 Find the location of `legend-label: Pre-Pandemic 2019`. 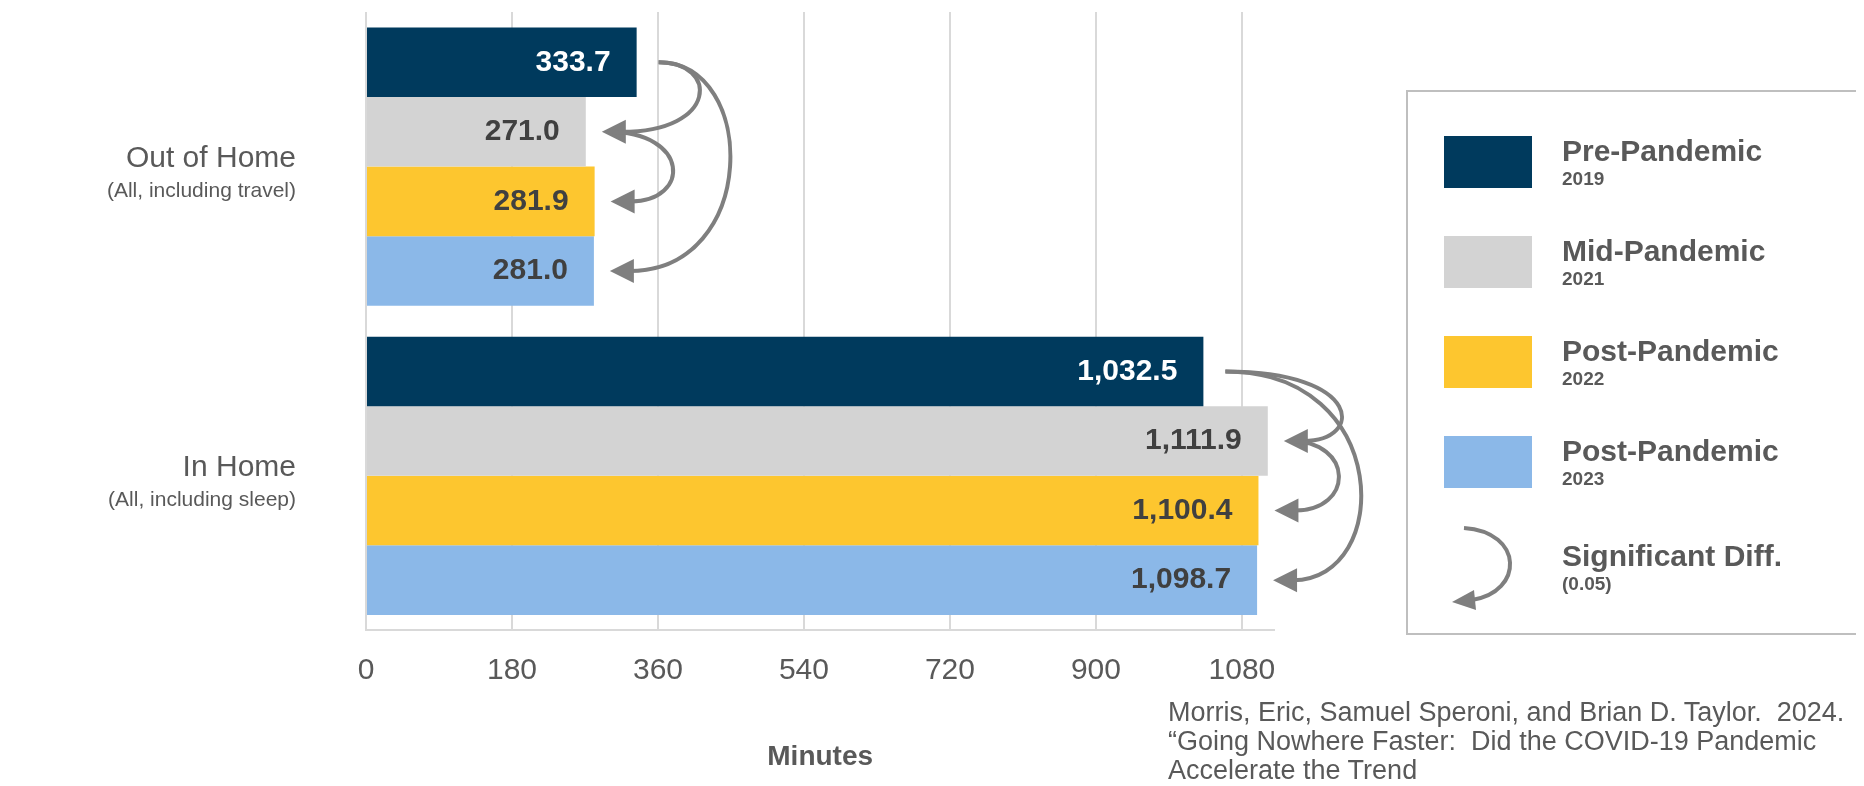

legend-label: Pre-Pandemic 2019 is located at coordinates (1662, 162).